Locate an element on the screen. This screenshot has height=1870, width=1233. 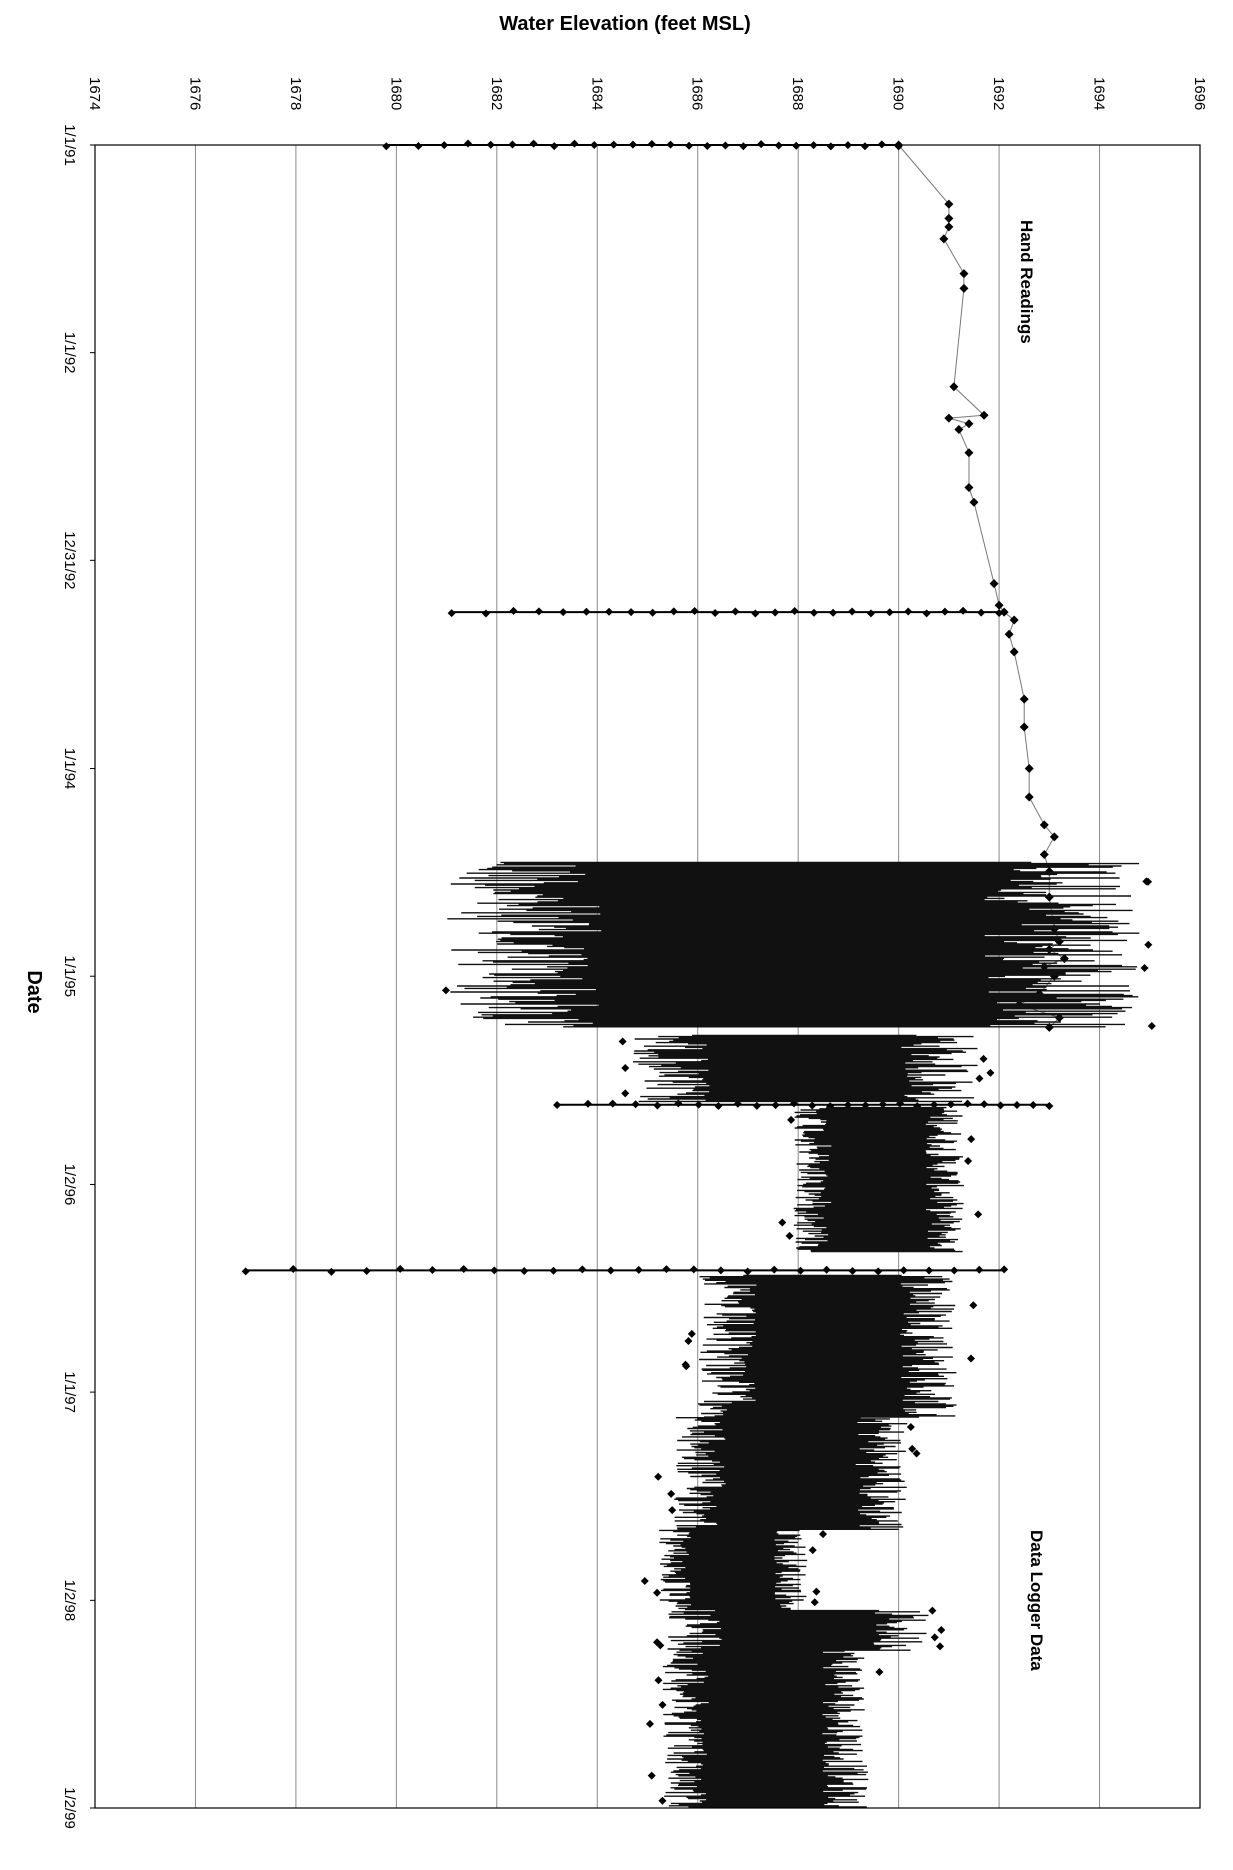
x-tick-label: 1684 is located at coordinates (596, 93).